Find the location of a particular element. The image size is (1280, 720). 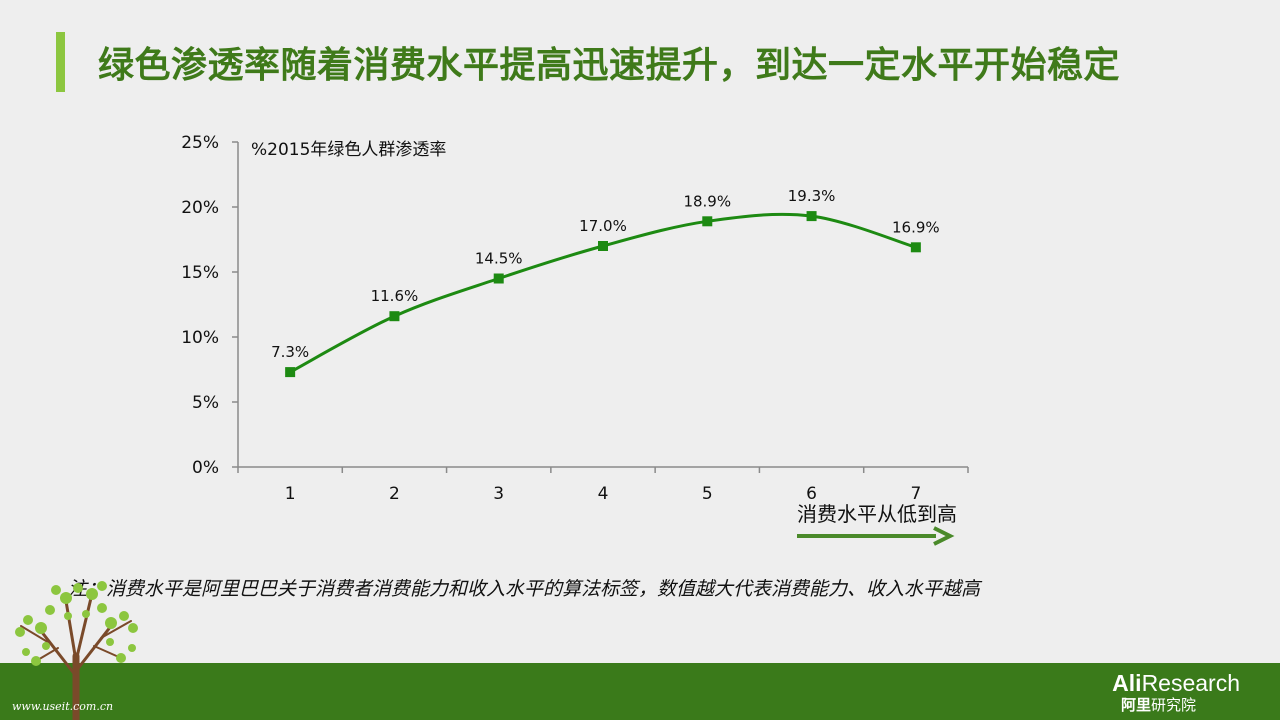

logo-en-rest: Research is located at coordinates (1190, 683).